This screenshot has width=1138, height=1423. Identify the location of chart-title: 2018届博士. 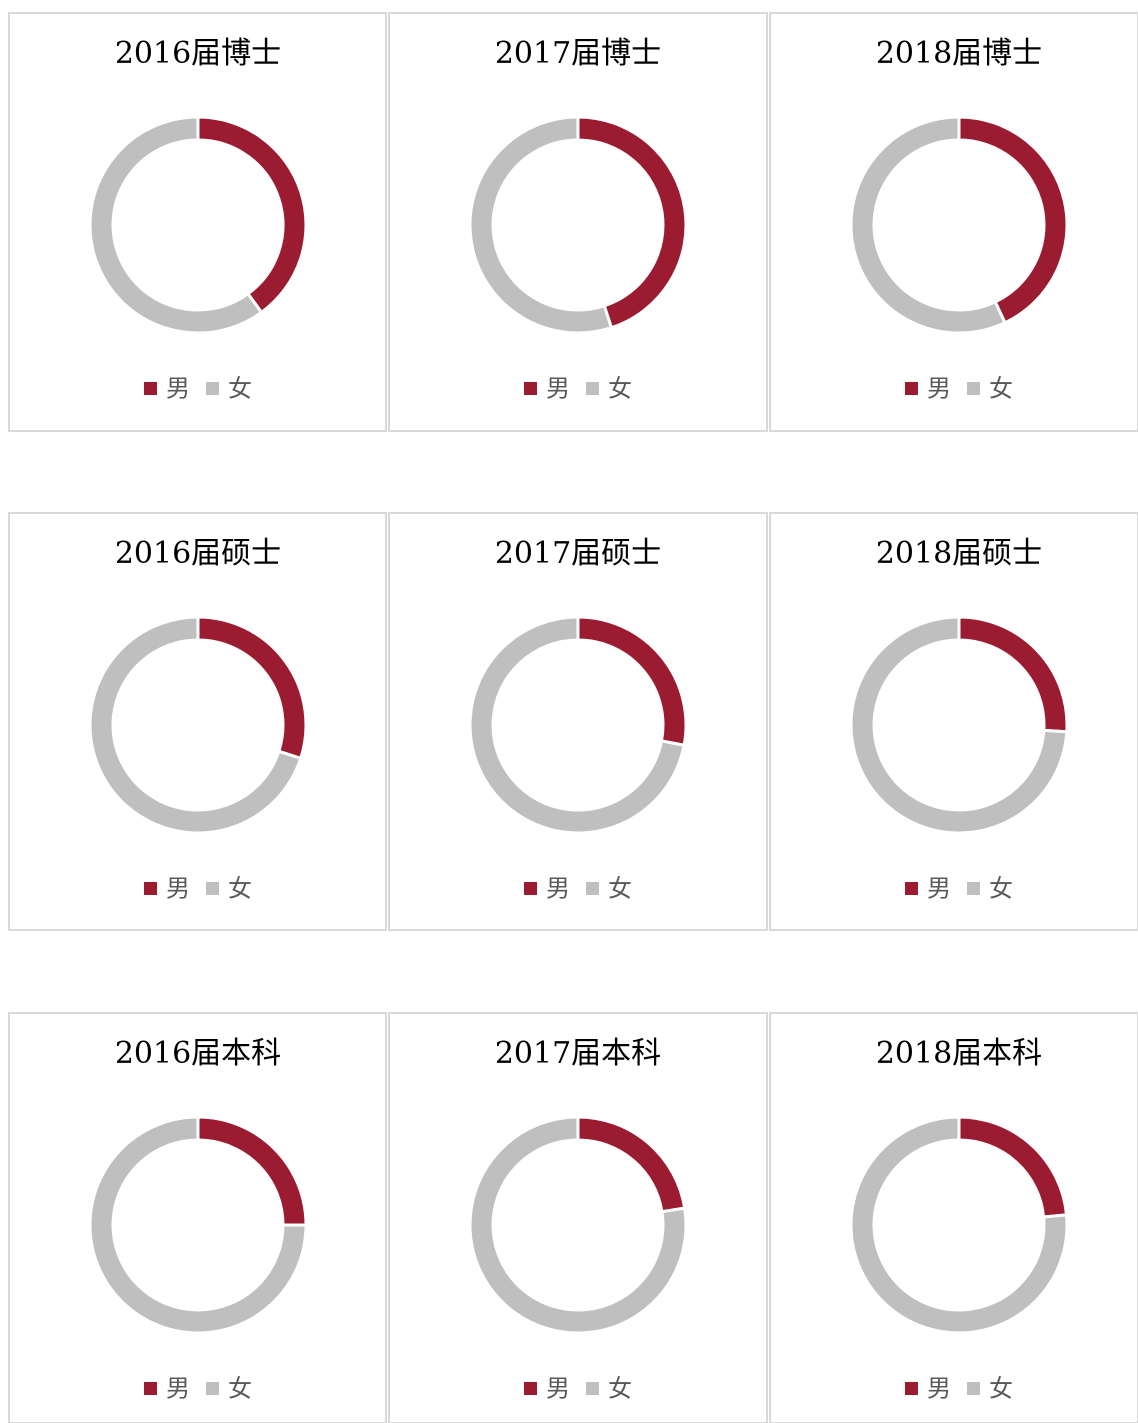
(959, 53).